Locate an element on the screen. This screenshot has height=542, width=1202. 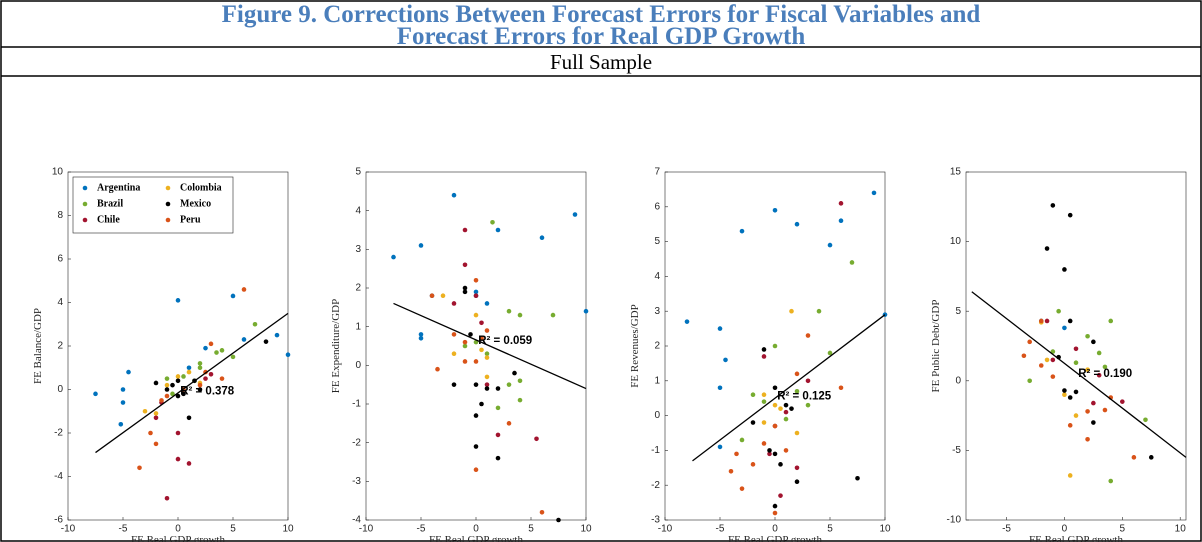
legend-label: Mexico is located at coordinates (195, 203).